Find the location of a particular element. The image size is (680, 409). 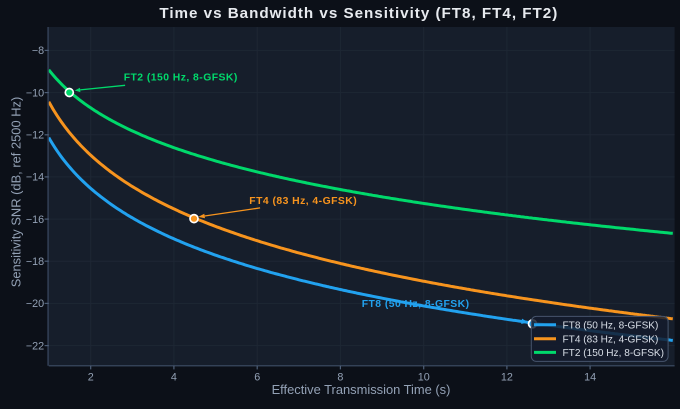

svg-text: 12 is located at coordinates (507, 377).